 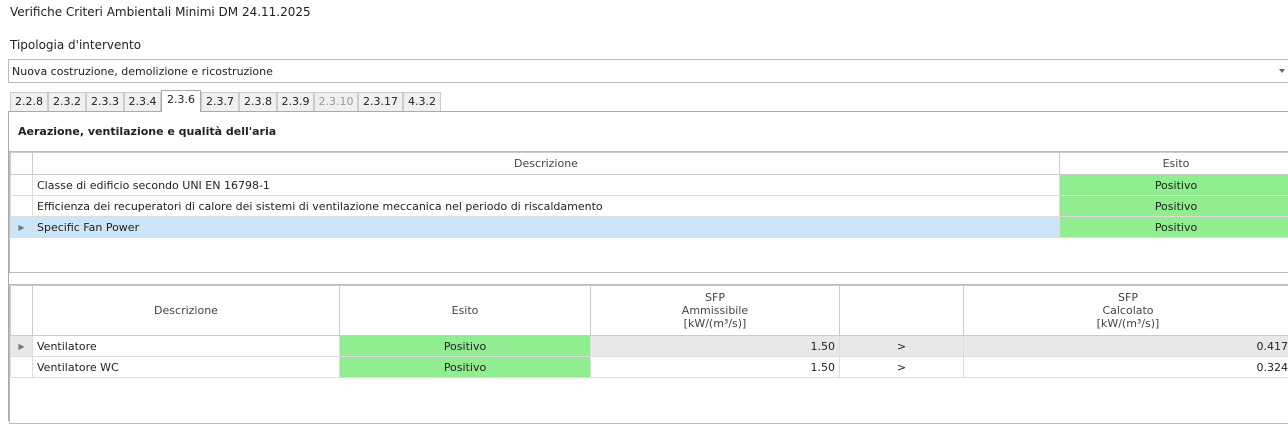 I want to click on cell-descrizione: Ventilatore, so click(x=186, y=346).